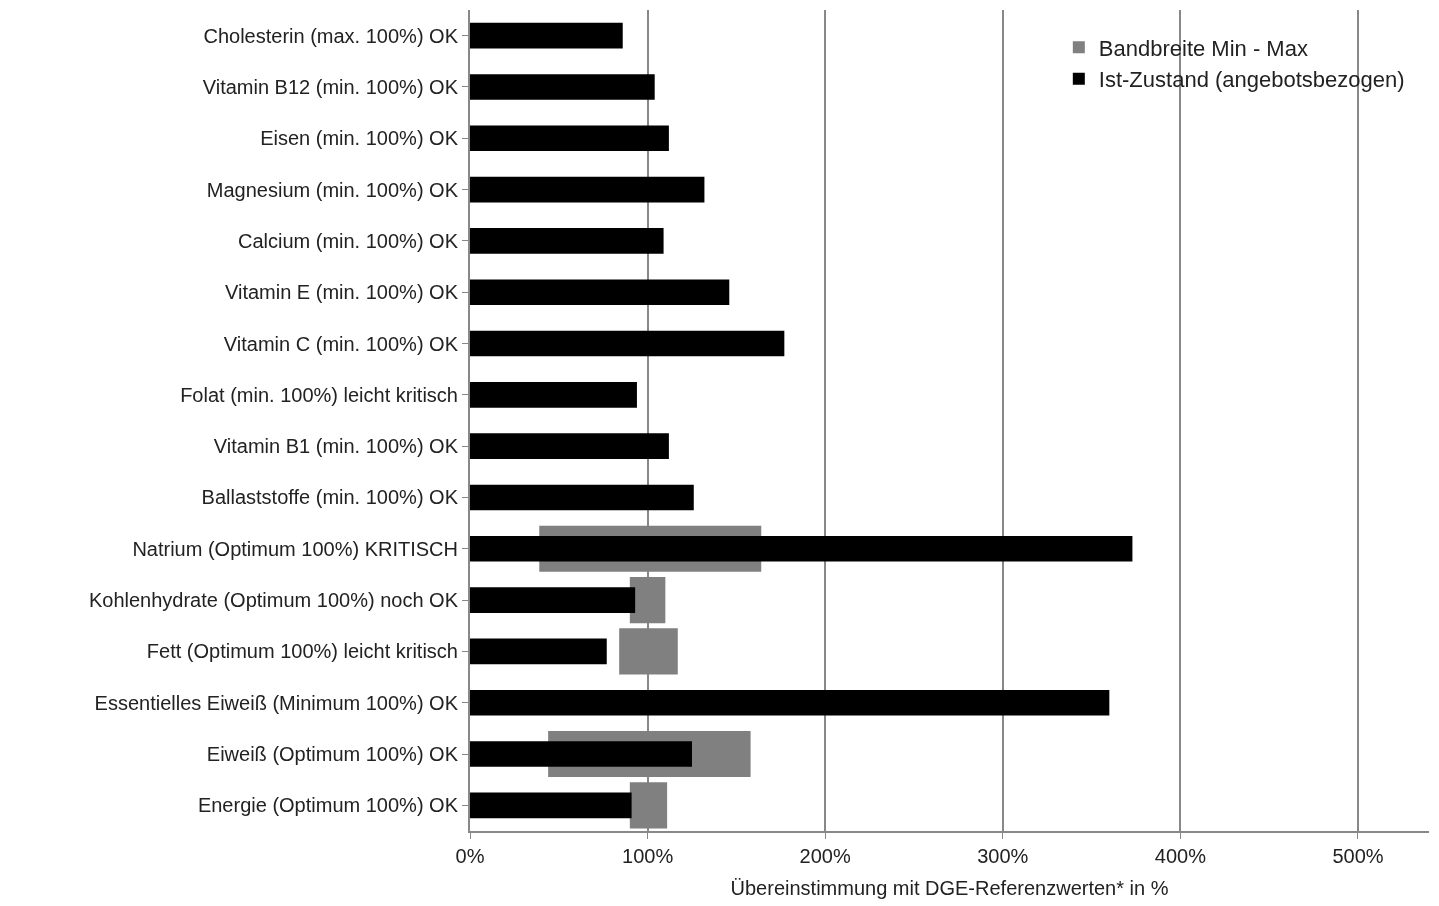  Describe the element at coordinates (295, 548) in the screenshot. I see `y-tick-label: Natrium (Optimum 100%) KRITISCH` at that location.